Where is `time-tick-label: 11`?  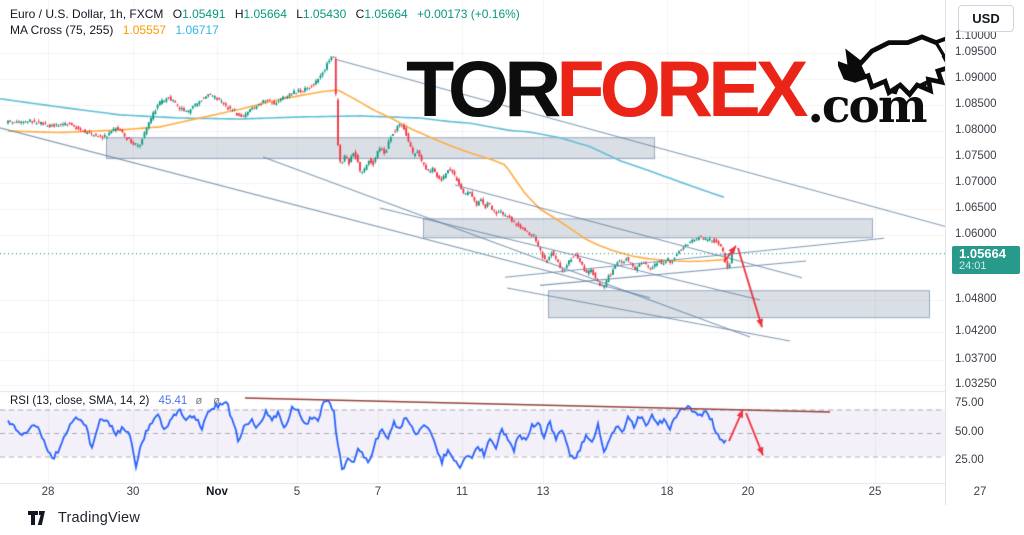
time-tick-label: 11 is located at coordinates (462, 492).